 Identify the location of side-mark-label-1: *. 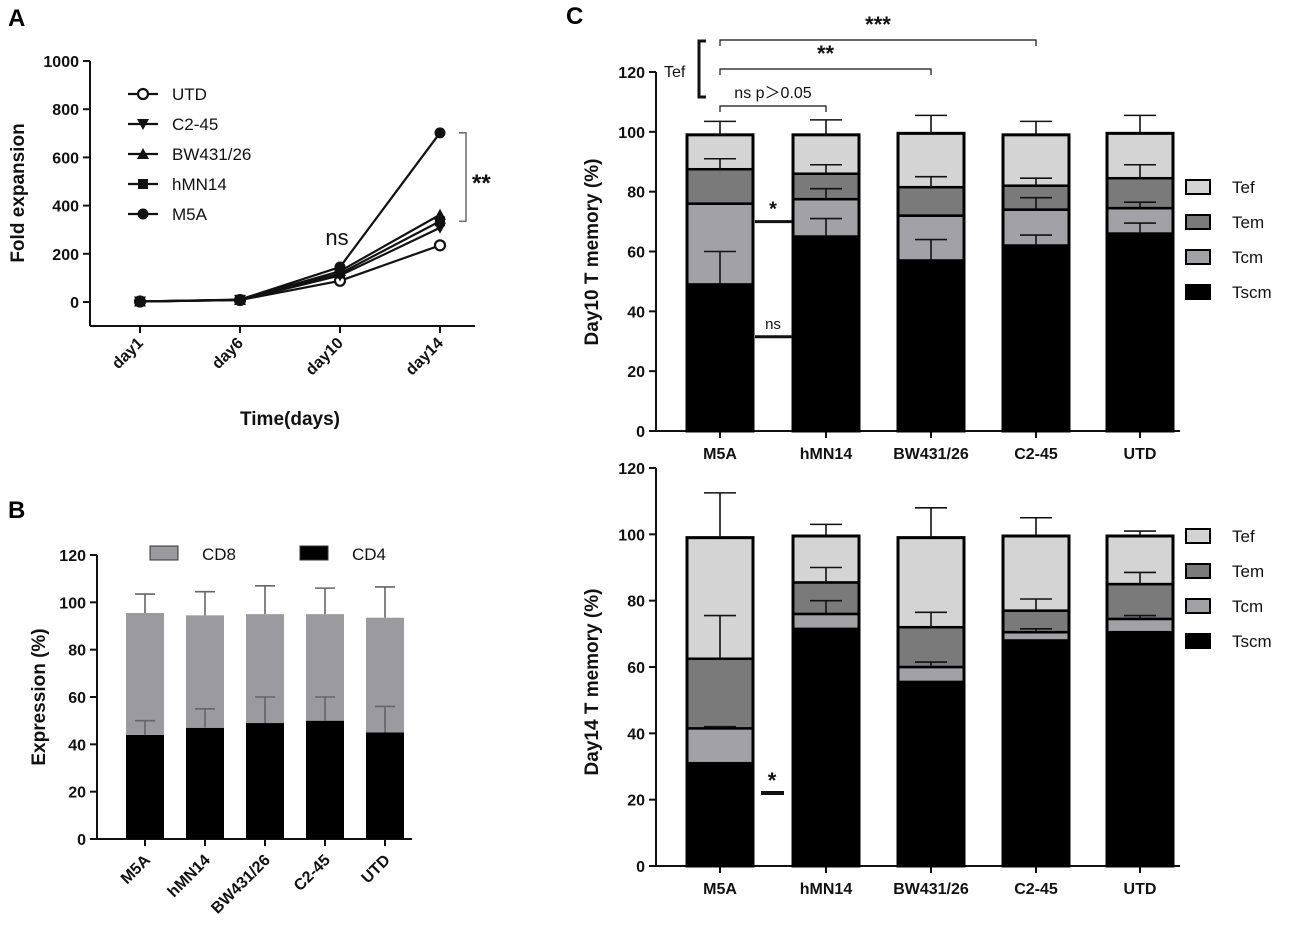
(773, 210).